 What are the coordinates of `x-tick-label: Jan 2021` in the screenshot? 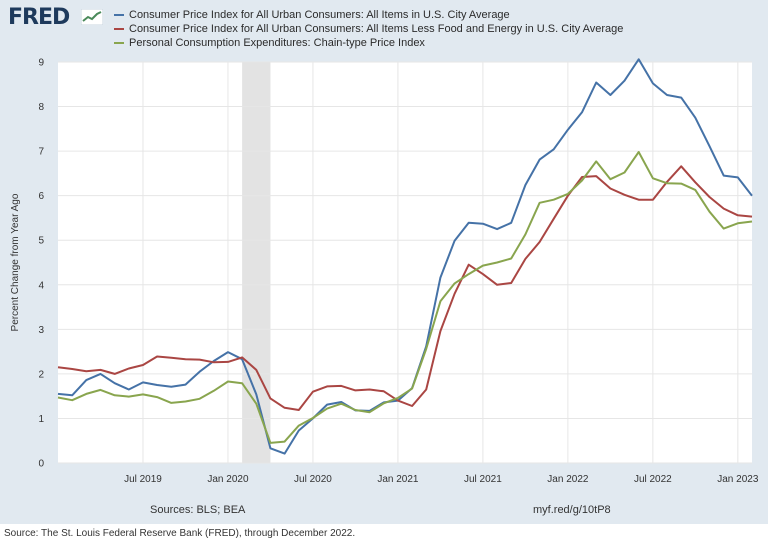 It's located at (398, 479).